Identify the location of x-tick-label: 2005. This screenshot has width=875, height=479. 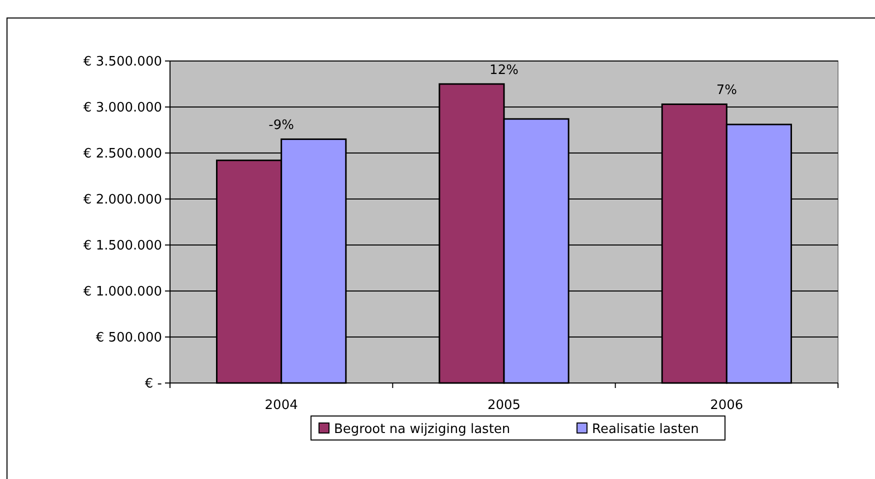
(504, 405).